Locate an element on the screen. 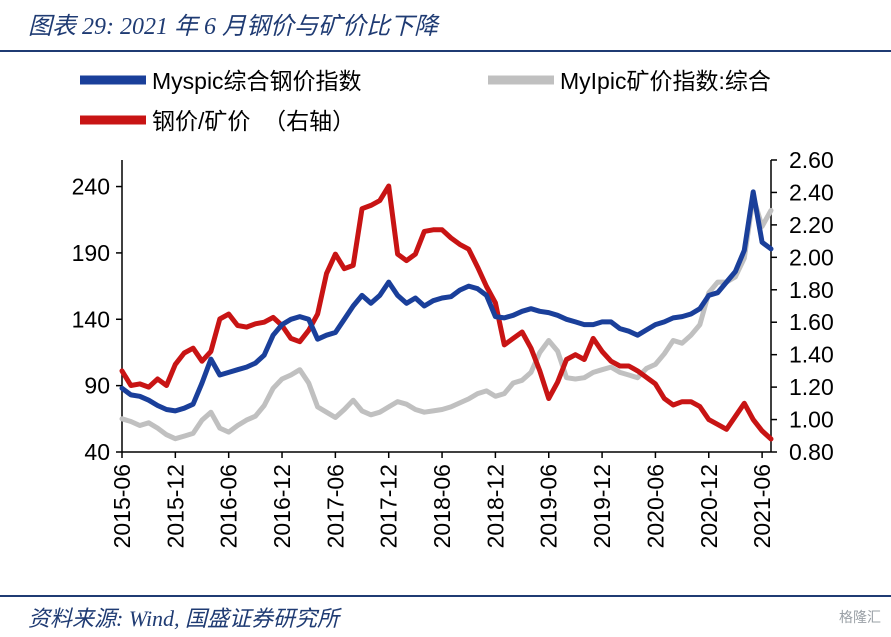 The height and width of the screenshot is (637, 891). legend: Myspic综合钢价指数 MyIpic矿价指数:综合 钢价/矿价 （右轴） is located at coordinates (425, 101).